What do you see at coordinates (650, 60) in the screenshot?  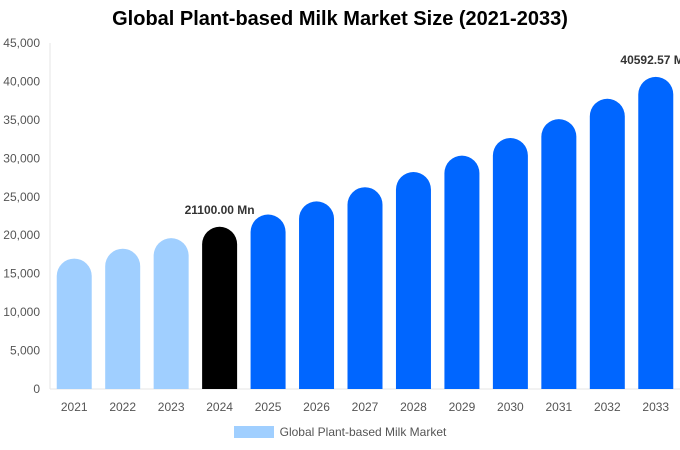 I see `data-label-2033: 40592.57 Mn` at bounding box center [650, 60].